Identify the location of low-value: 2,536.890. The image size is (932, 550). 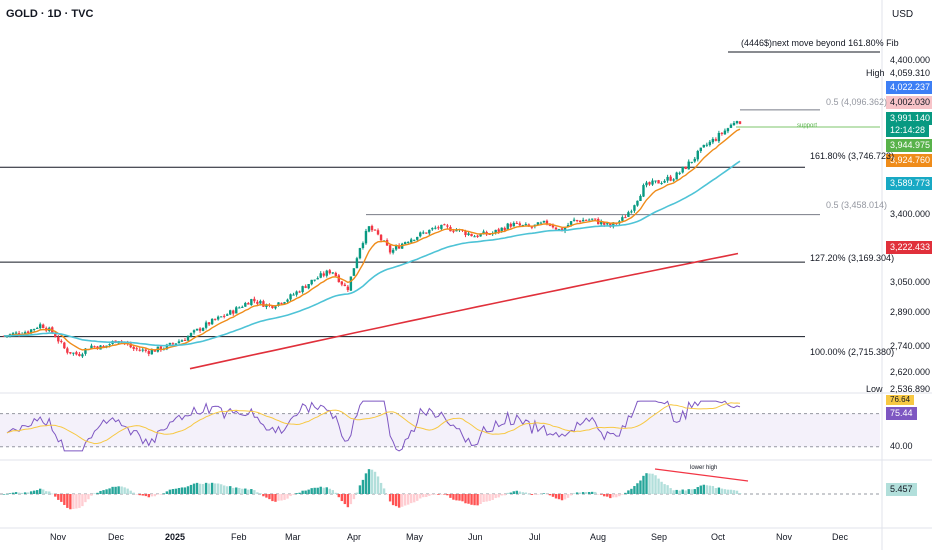
(910, 389).